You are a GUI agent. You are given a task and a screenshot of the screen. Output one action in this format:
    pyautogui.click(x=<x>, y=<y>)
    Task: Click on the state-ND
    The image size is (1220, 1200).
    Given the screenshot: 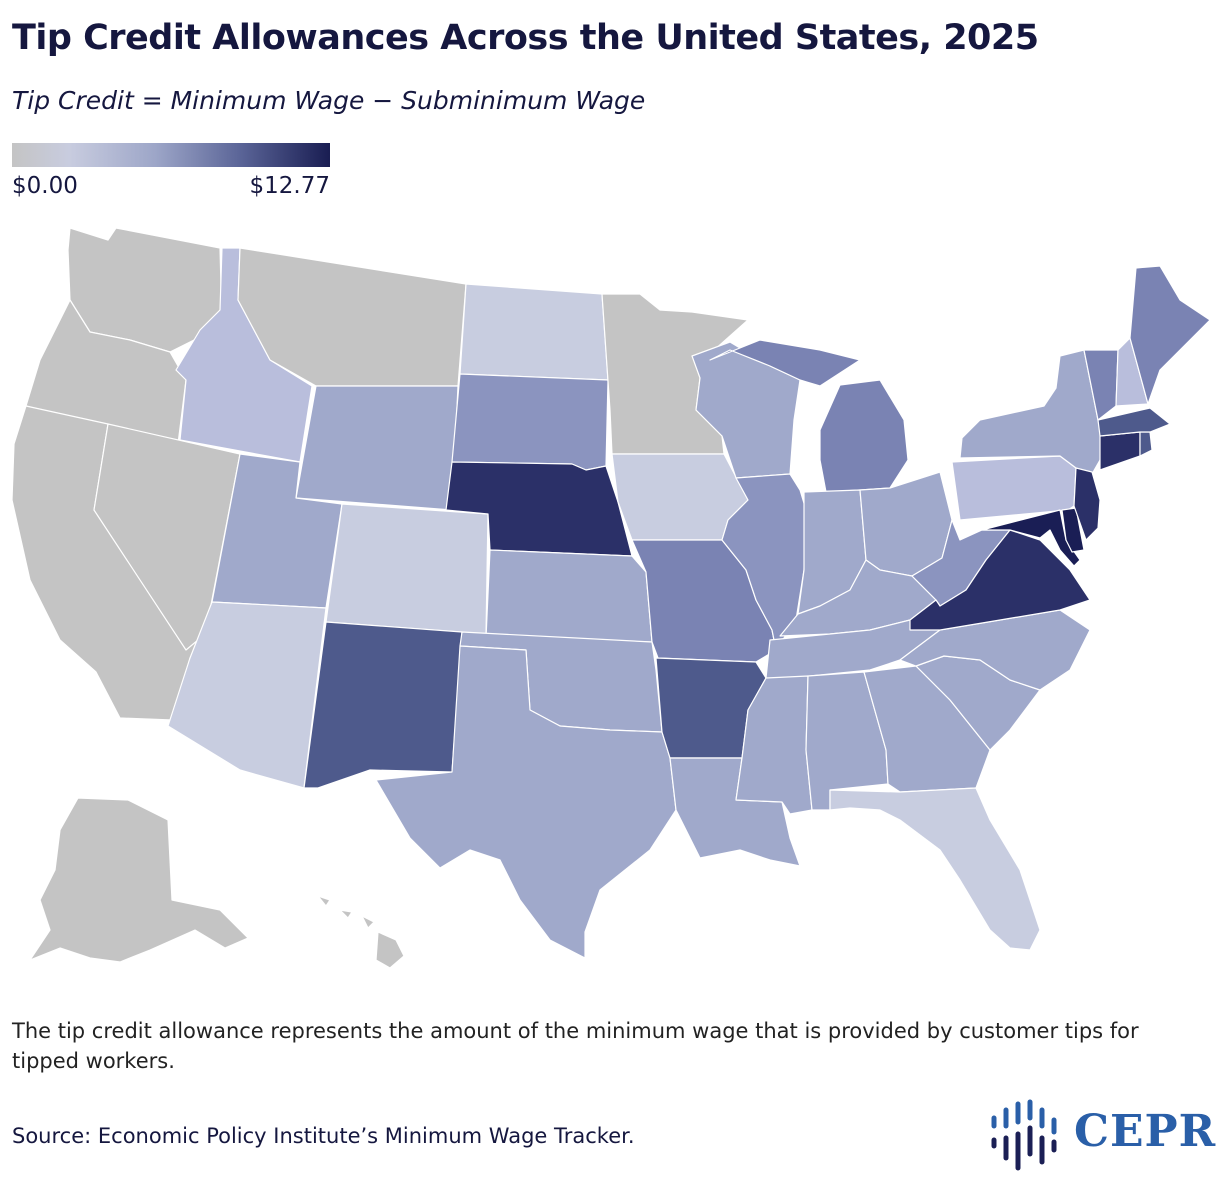 What is the action you would take?
    pyautogui.click(x=534, y=332)
    